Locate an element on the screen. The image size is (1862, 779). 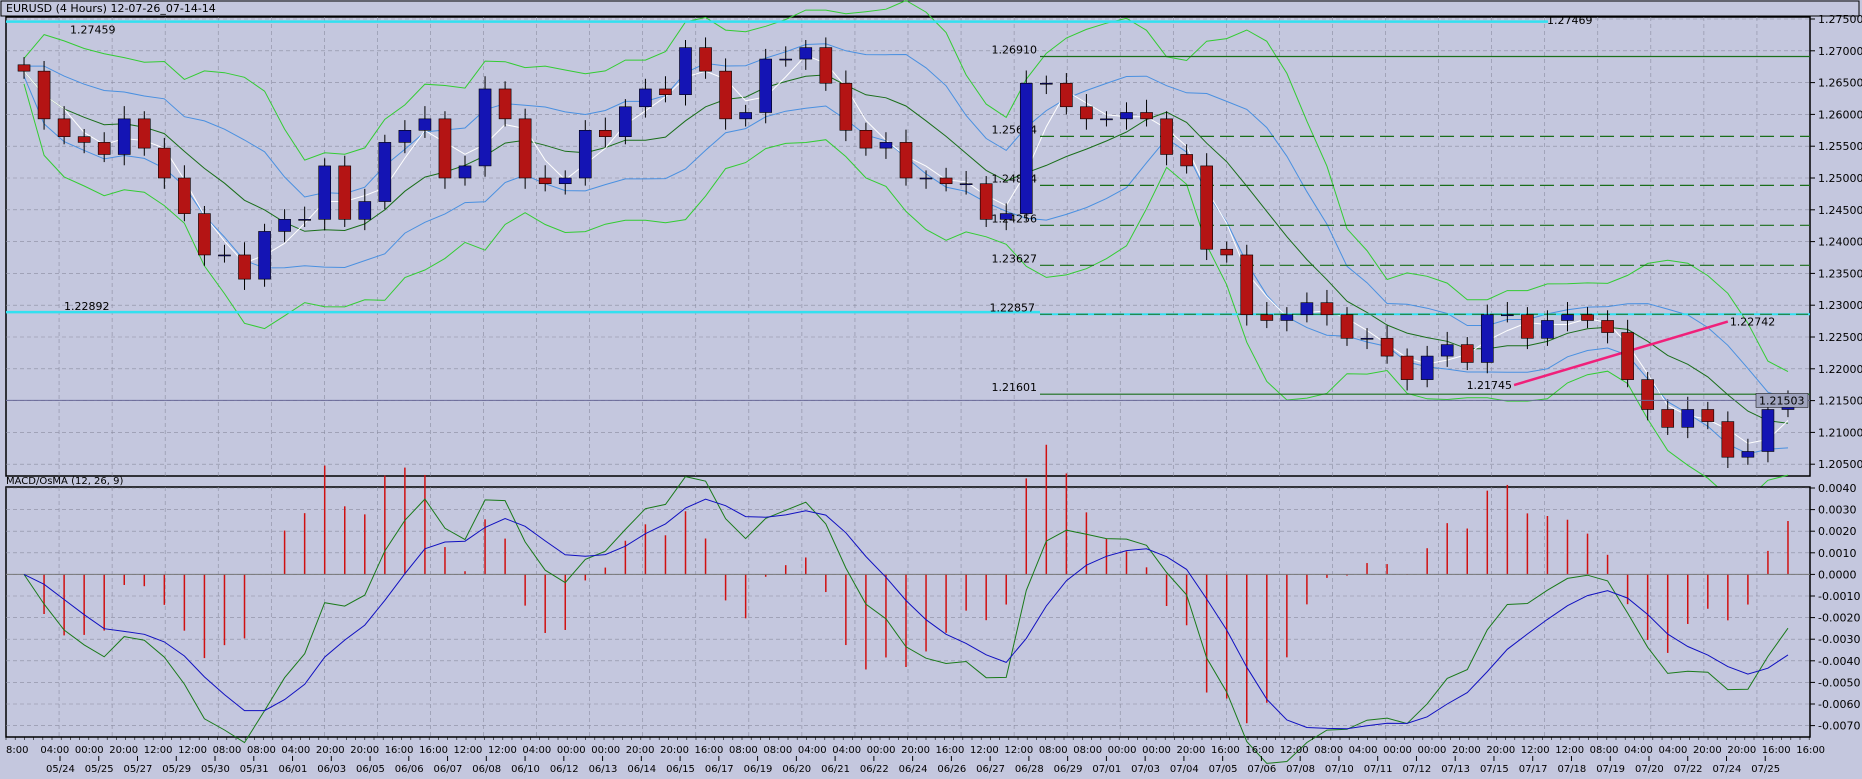
y-tick-label: 1.25500 is located at coordinates (1840, 146).